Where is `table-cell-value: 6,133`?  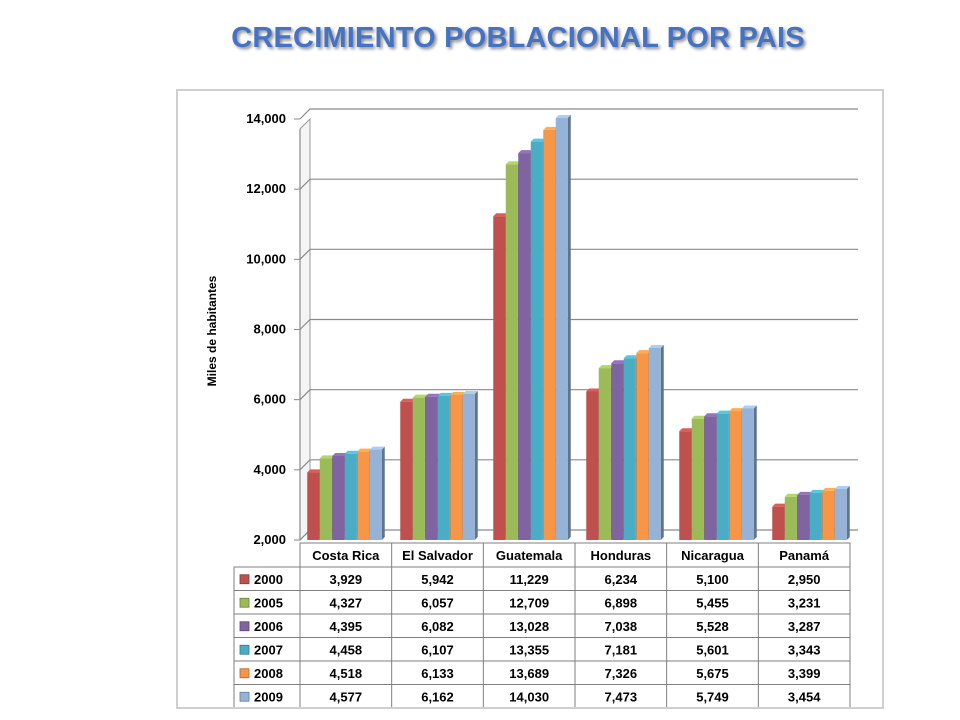
table-cell-value: 6,133 is located at coordinates (437, 673).